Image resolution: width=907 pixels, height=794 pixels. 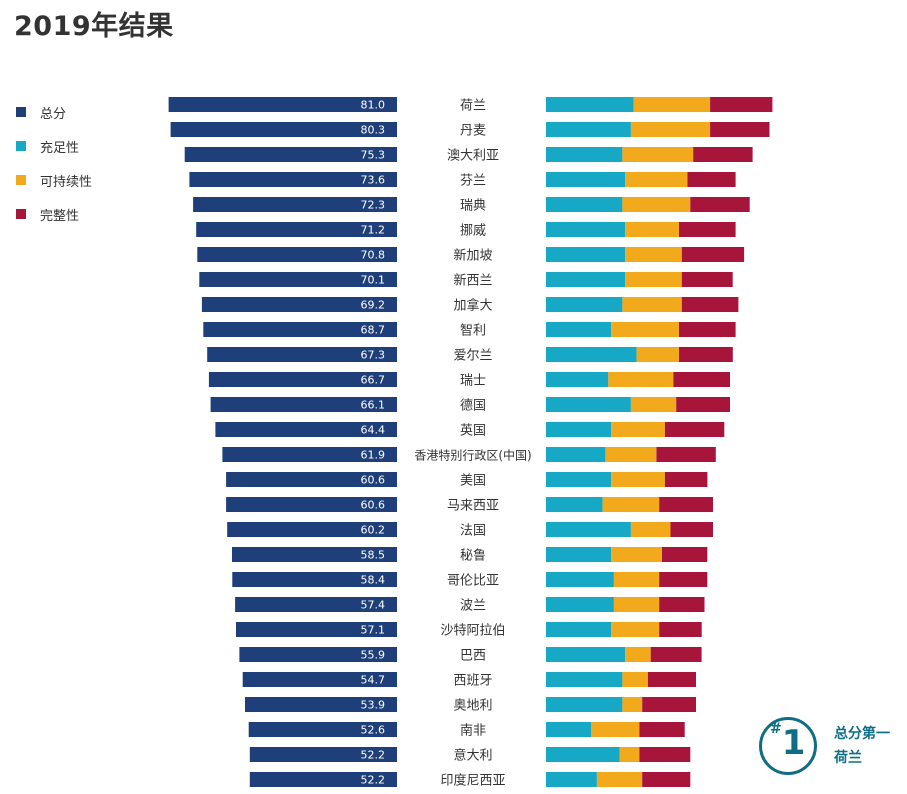 I want to click on category-label: 美国, so click(x=473, y=481).